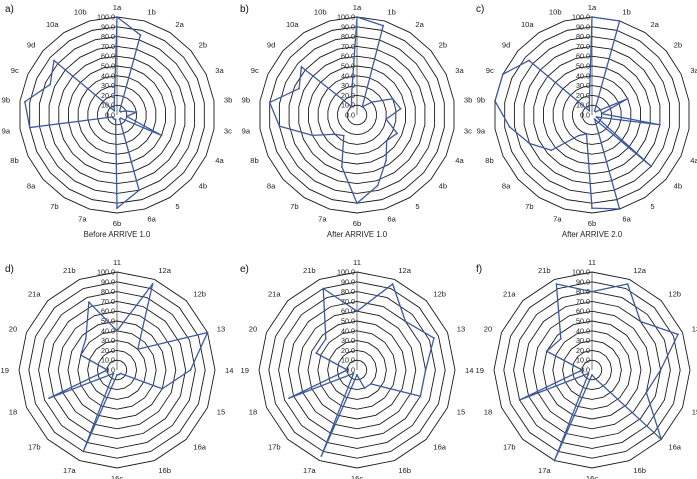 The image size is (697, 479). Describe the element at coordinates (229, 370) in the screenshot. I see `category-label-14: 14` at that location.